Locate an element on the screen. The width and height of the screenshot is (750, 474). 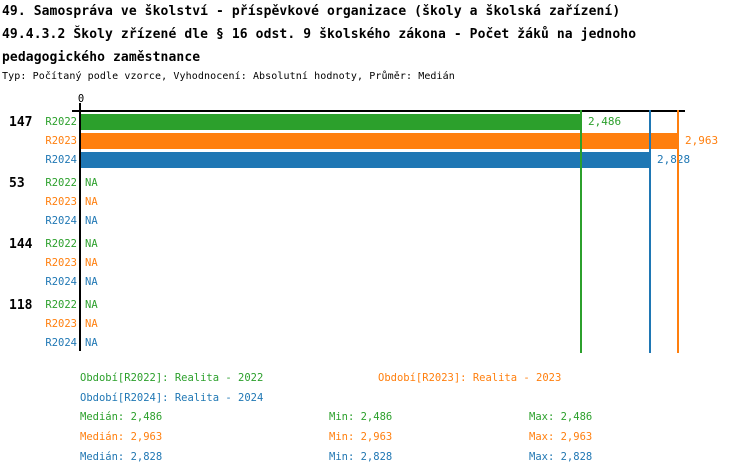
chart-group: 147 R2022 2,486 R2023 2,963 R2024 2,828 is located at coordinates (375, 142).